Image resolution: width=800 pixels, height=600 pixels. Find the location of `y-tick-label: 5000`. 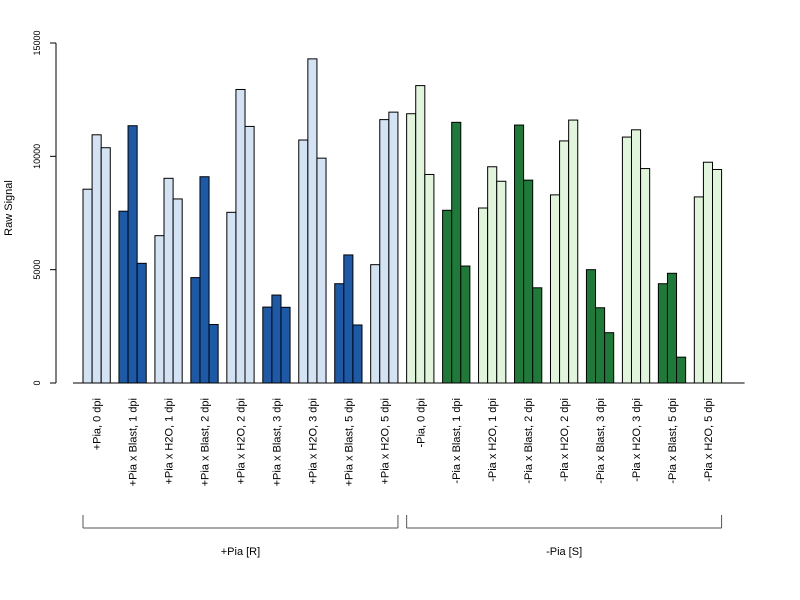

y-tick-label: 5000 is located at coordinates (37, 270).